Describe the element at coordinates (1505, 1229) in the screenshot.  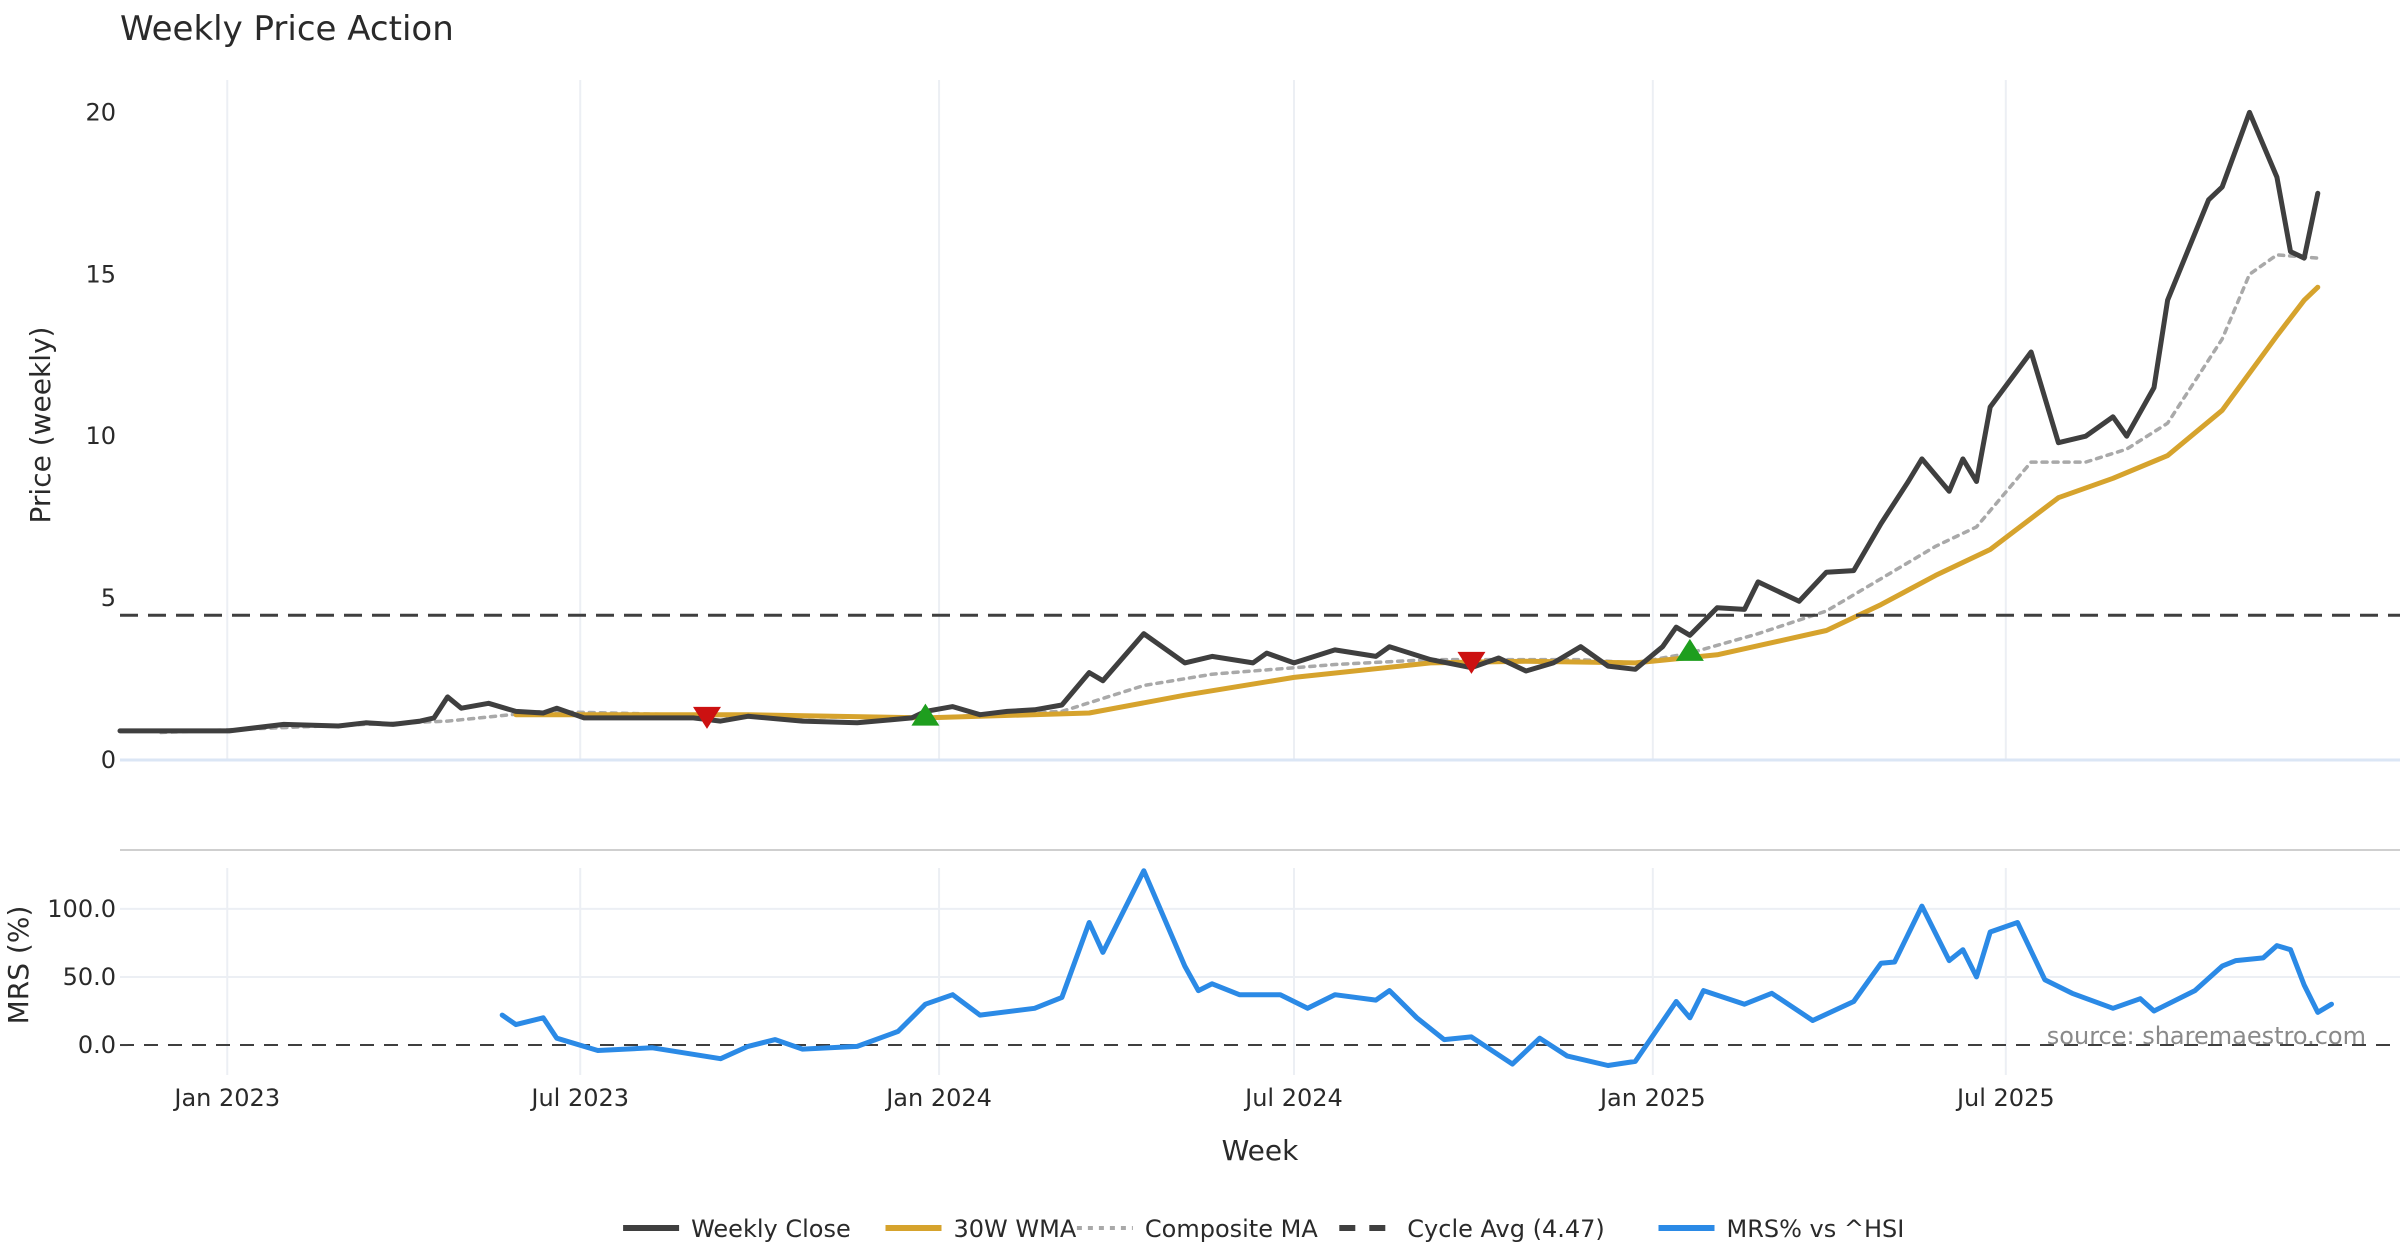
I see `legend-label-cycle-avg-4-47: Cycle Avg (4.47)` at that location.